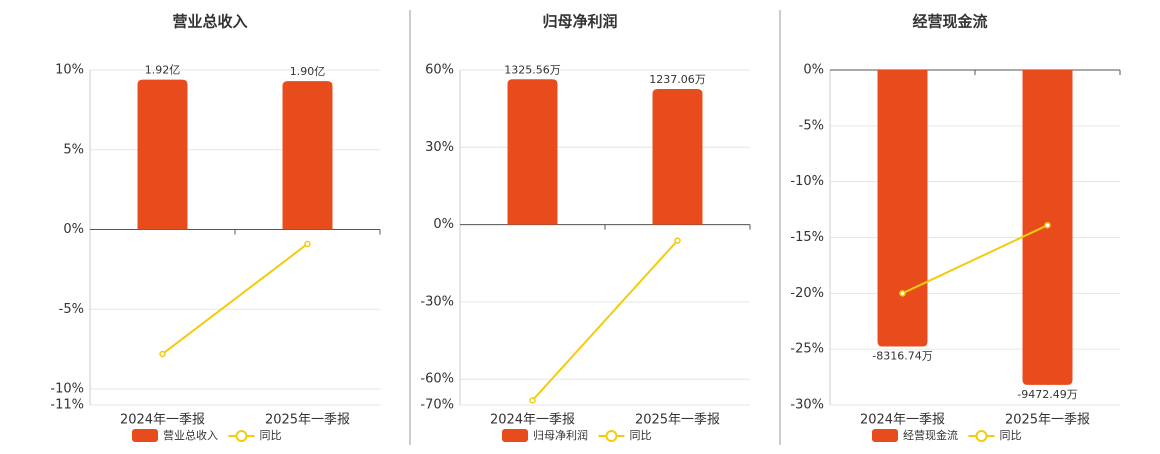 The height and width of the screenshot is (454, 1160). Describe the element at coordinates (437, 405) in the screenshot. I see `y-tick-label: -70%` at that location.